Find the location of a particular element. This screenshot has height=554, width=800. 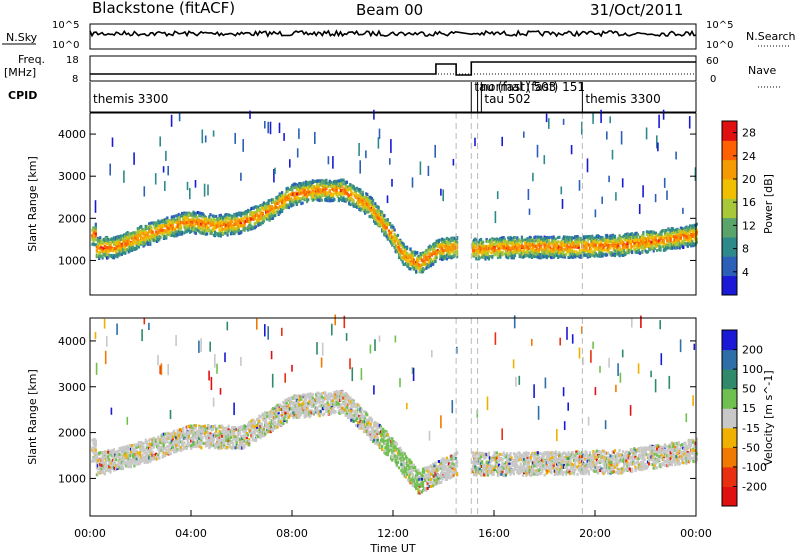

power-cbar-label: Power [dB] is located at coordinates (768, 204).